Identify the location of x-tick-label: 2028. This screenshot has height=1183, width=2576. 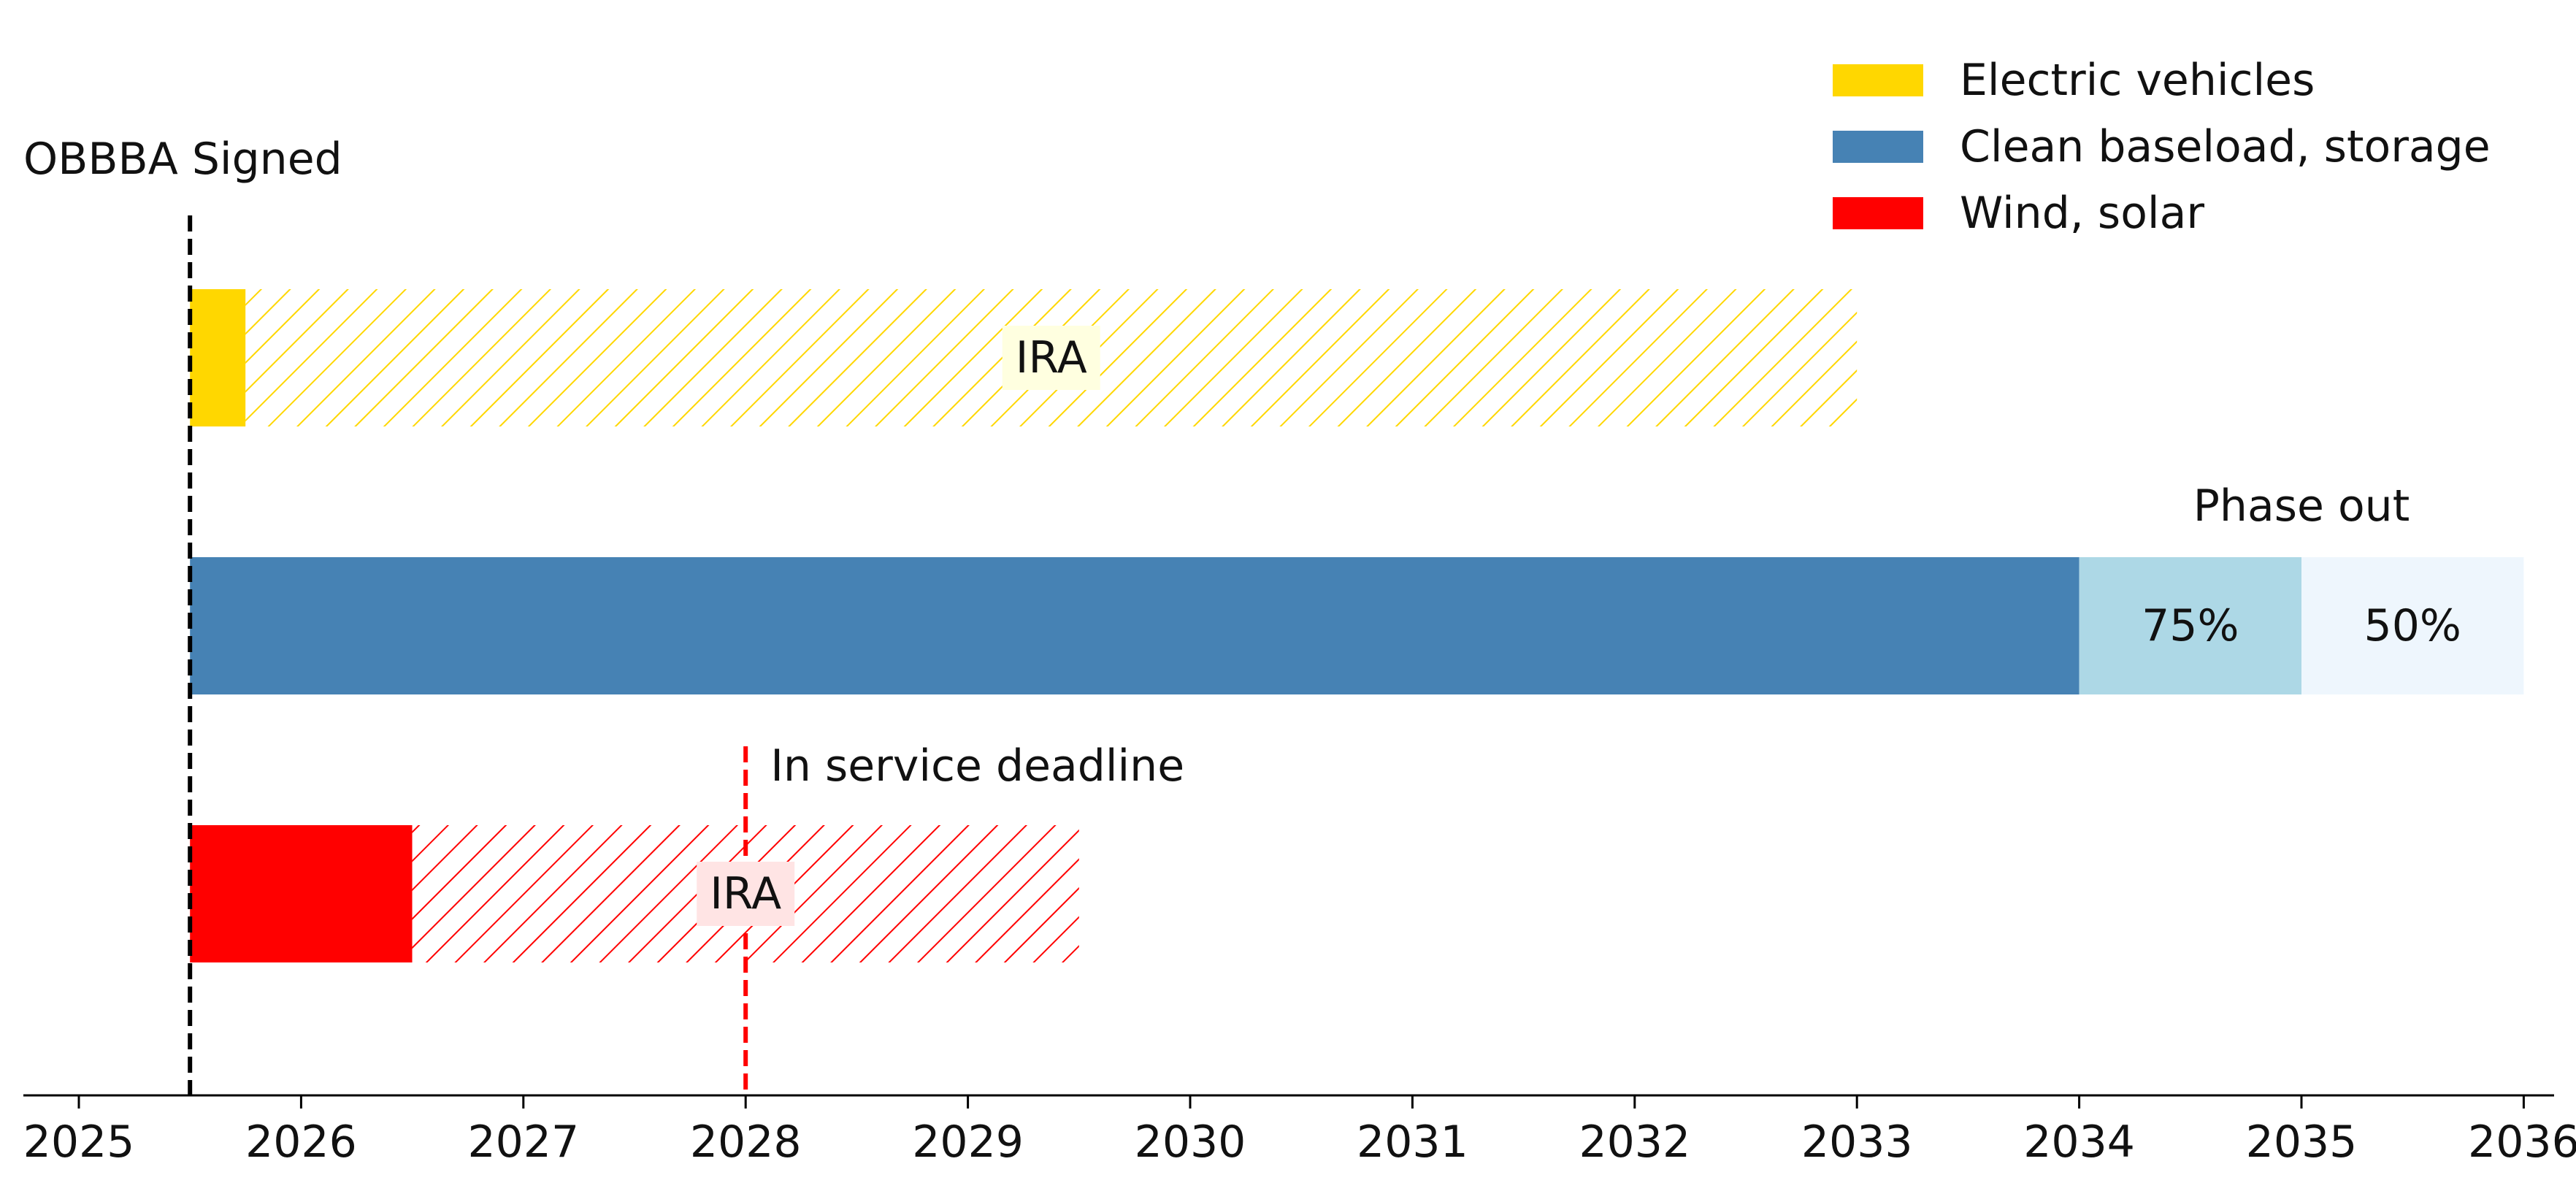
(746, 1142).